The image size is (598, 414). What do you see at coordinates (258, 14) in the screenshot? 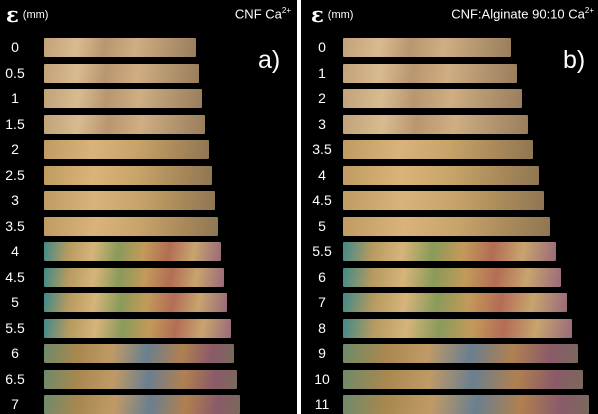
I see `panel-title-text: CNF Ca` at bounding box center [258, 14].